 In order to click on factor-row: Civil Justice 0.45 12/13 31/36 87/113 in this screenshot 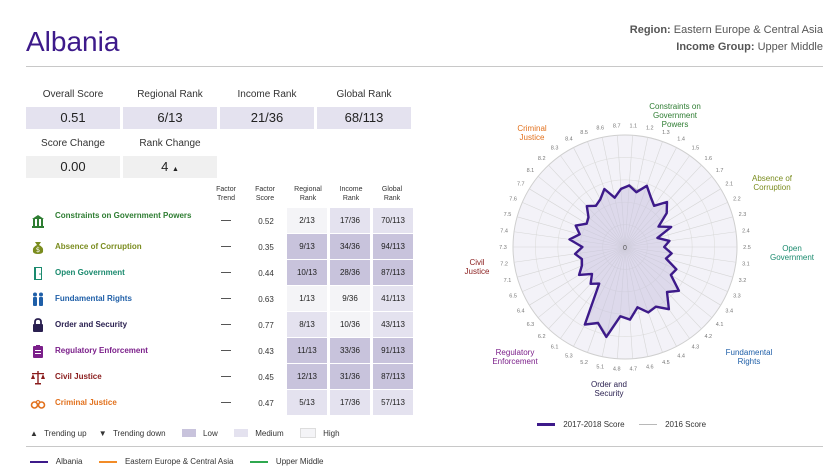, I will do `click(221, 377)`.